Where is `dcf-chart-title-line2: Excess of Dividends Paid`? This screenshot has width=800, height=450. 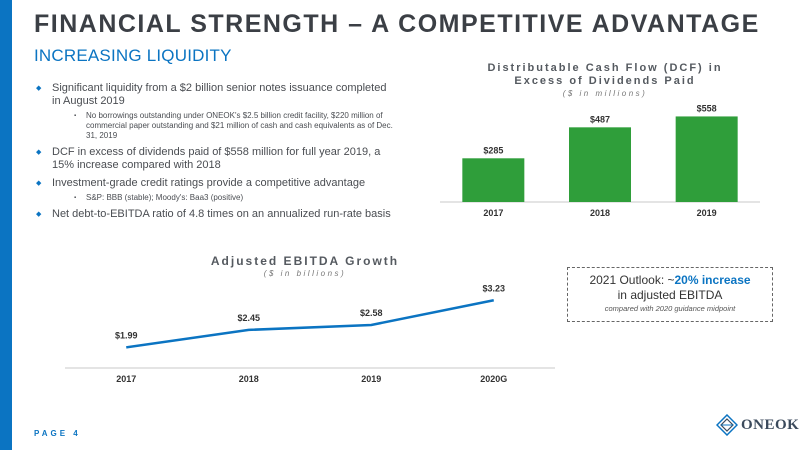
dcf-chart-title-line2: Excess of Dividends Paid is located at coordinates (605, 81).